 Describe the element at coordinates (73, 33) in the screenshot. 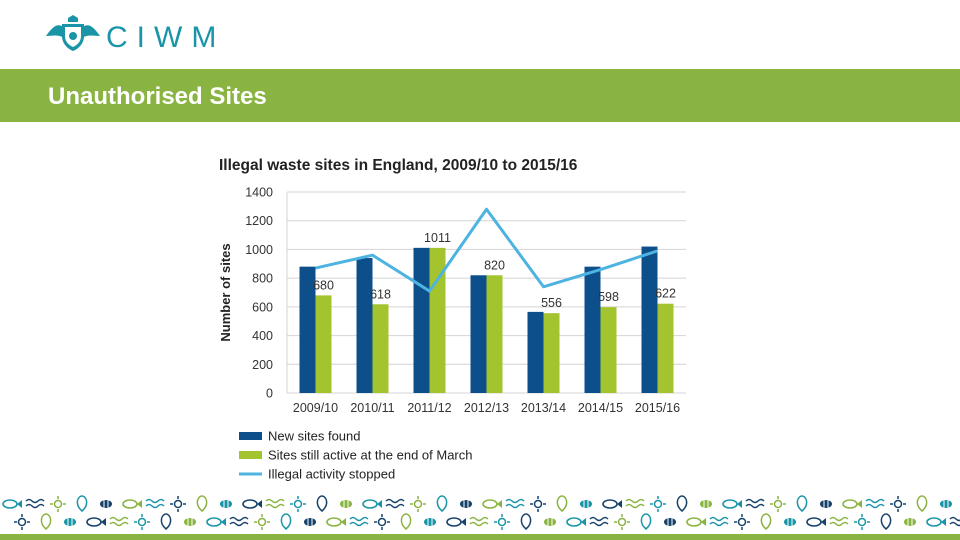

I see `crest-icon` at that location.